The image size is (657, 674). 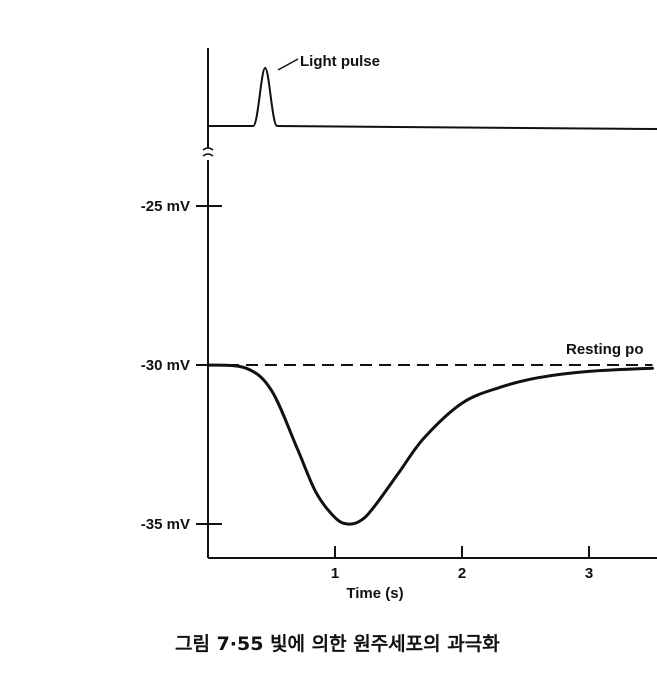 What do you see at coordinates (165, 206) in the screenshot?
I see `y-tick-label: -25 mV` at bounding box center [165, 206].